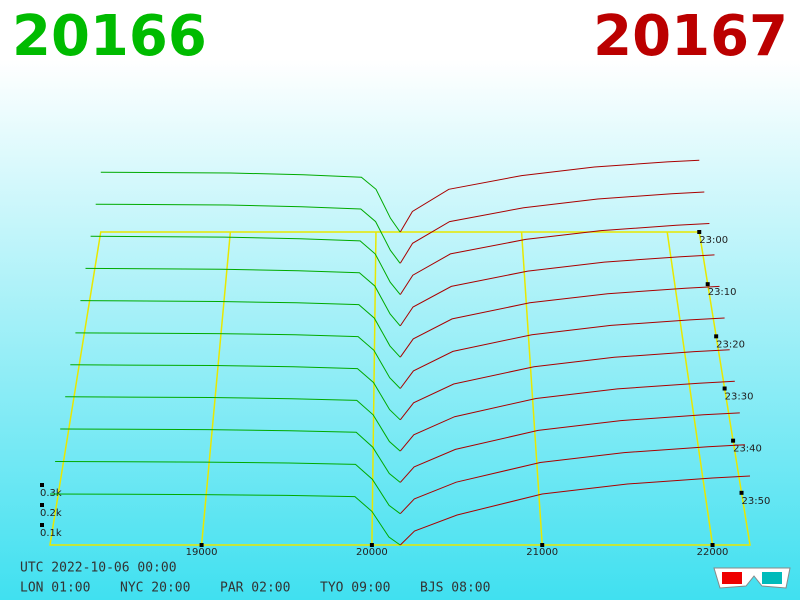  What do you see at coordinates (713, 240) in the screenshot?
I see `t-tick-label: 23:00` at bounding box center [713, 240].